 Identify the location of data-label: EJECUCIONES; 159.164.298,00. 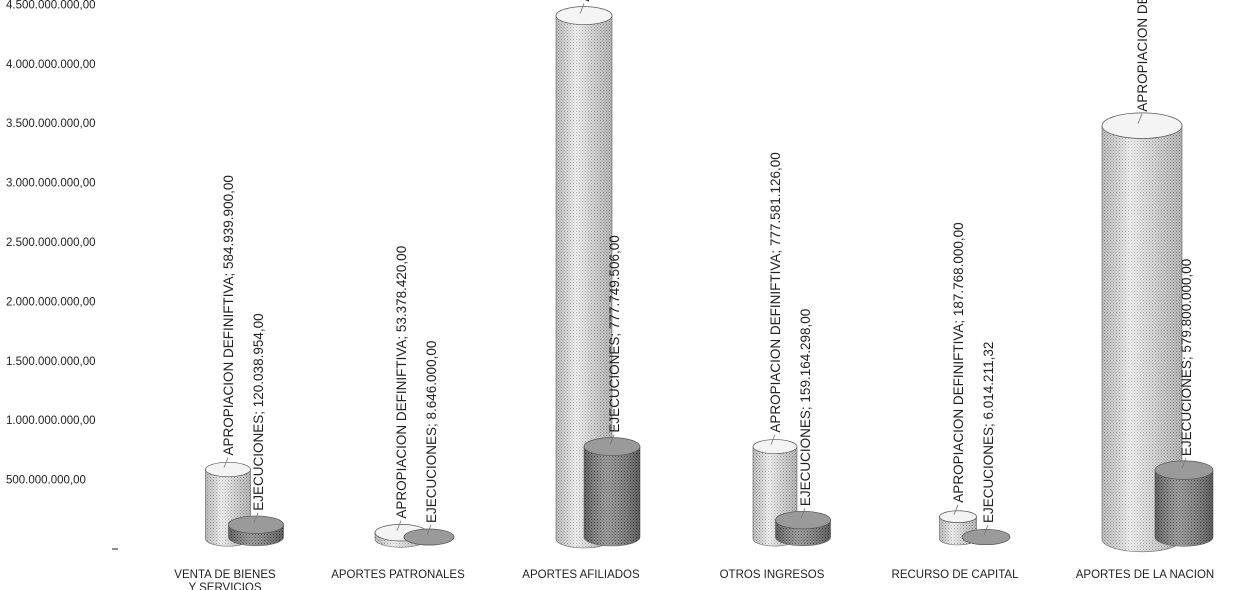
(805, 407).